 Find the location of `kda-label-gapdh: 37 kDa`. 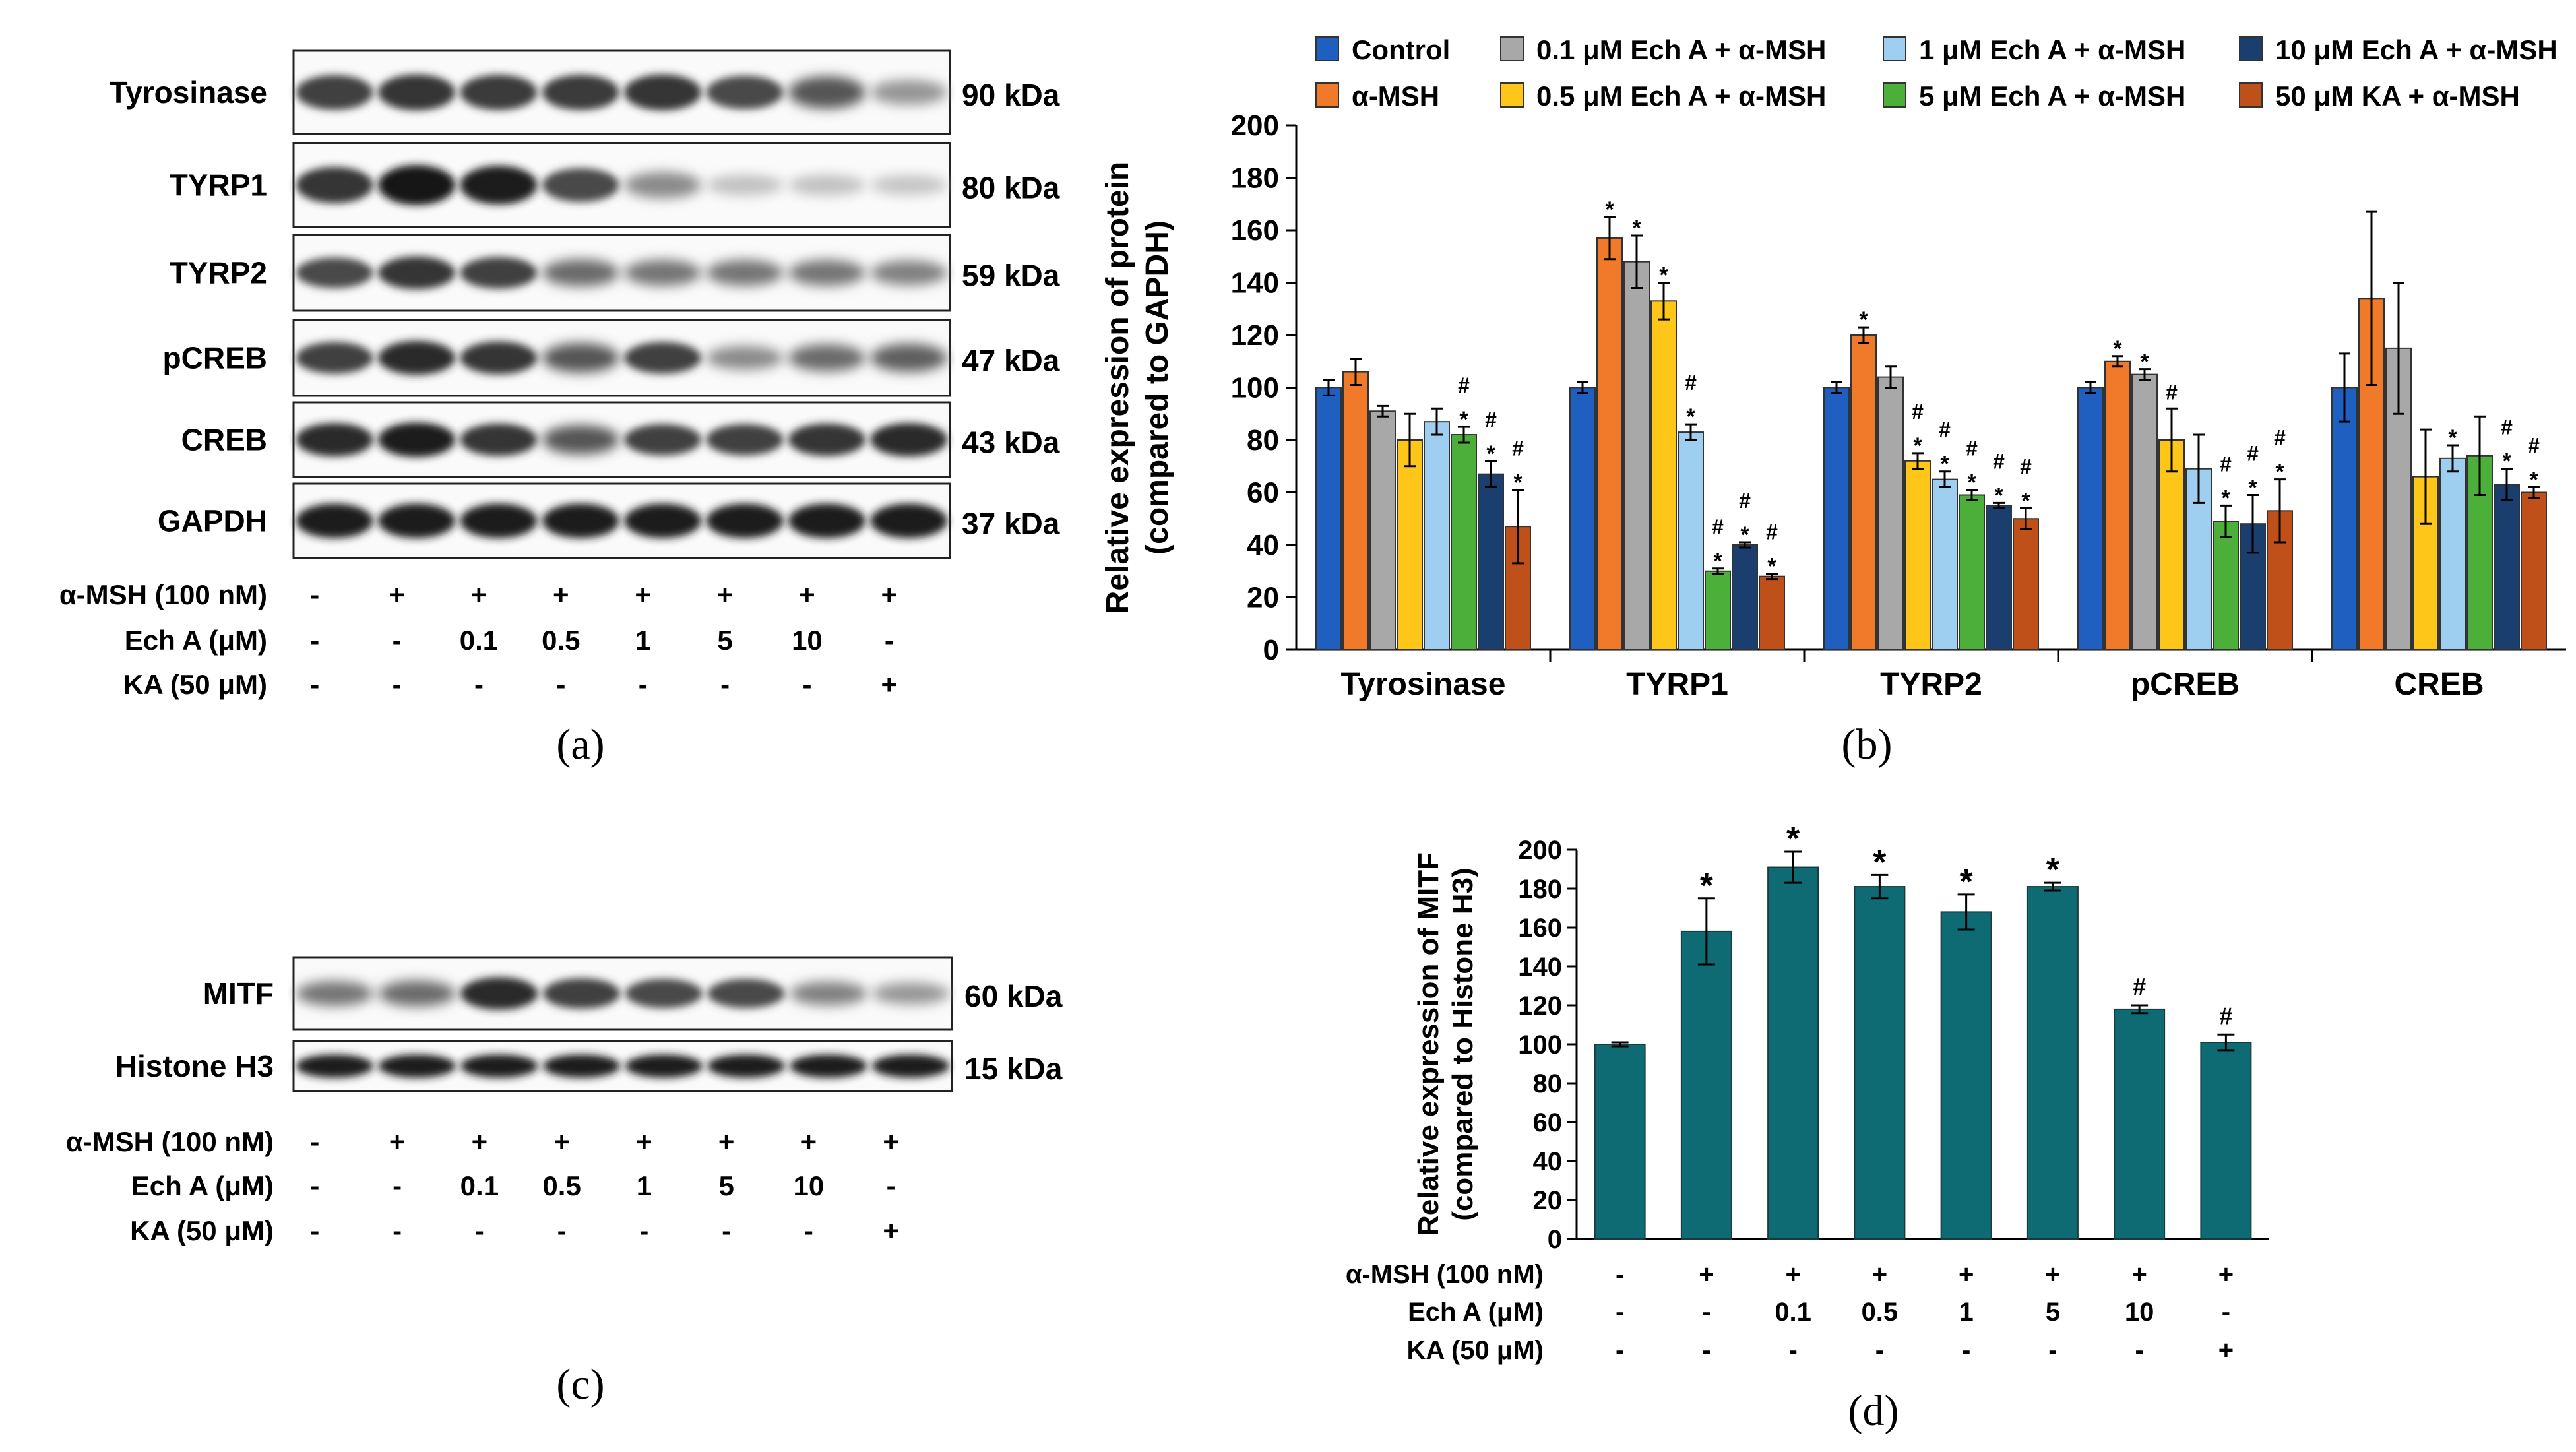

kda-label-gapdh: 37 kDa is located at coordinates (1011, 524).